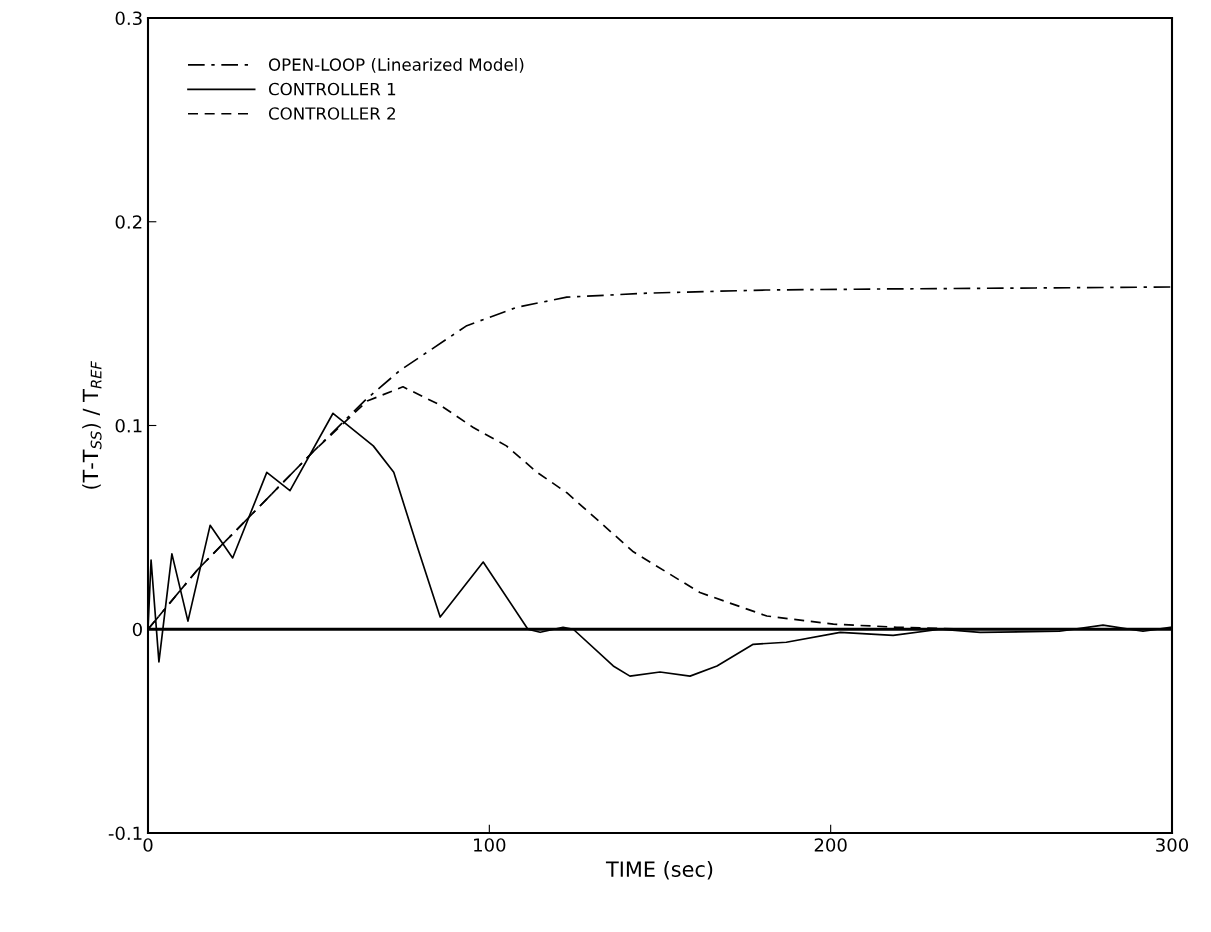 The width and height of the screenshot is (1211, 932). Describe the element at coordinates (332, 89) in the screenshot. I see `legend-label: CONTROLLER 1` at that location.